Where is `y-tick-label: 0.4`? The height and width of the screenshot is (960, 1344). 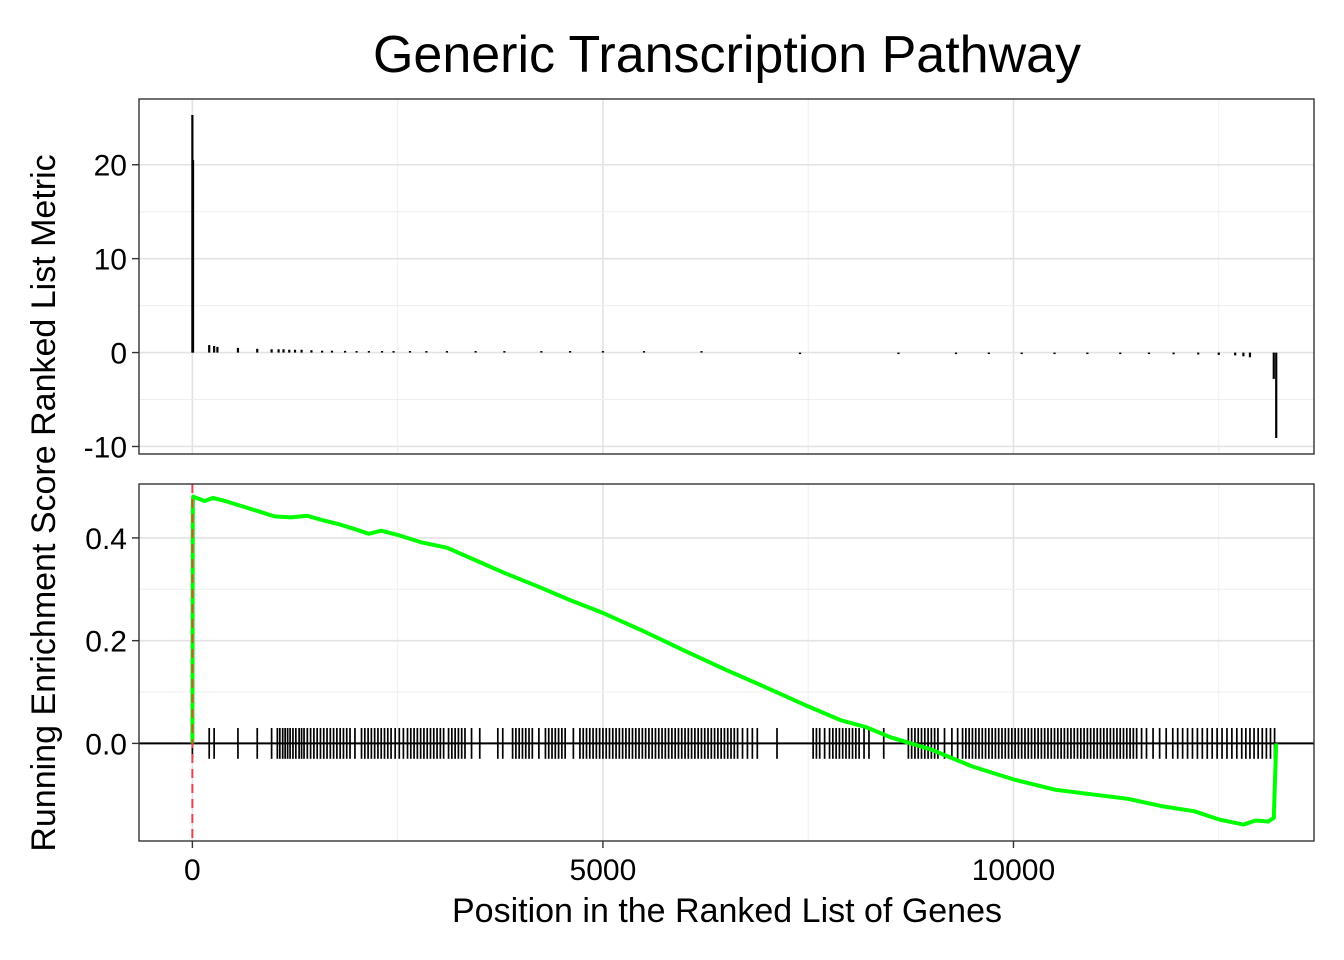
y-tick-label: 0.4 is located at coordinates (106, 539).